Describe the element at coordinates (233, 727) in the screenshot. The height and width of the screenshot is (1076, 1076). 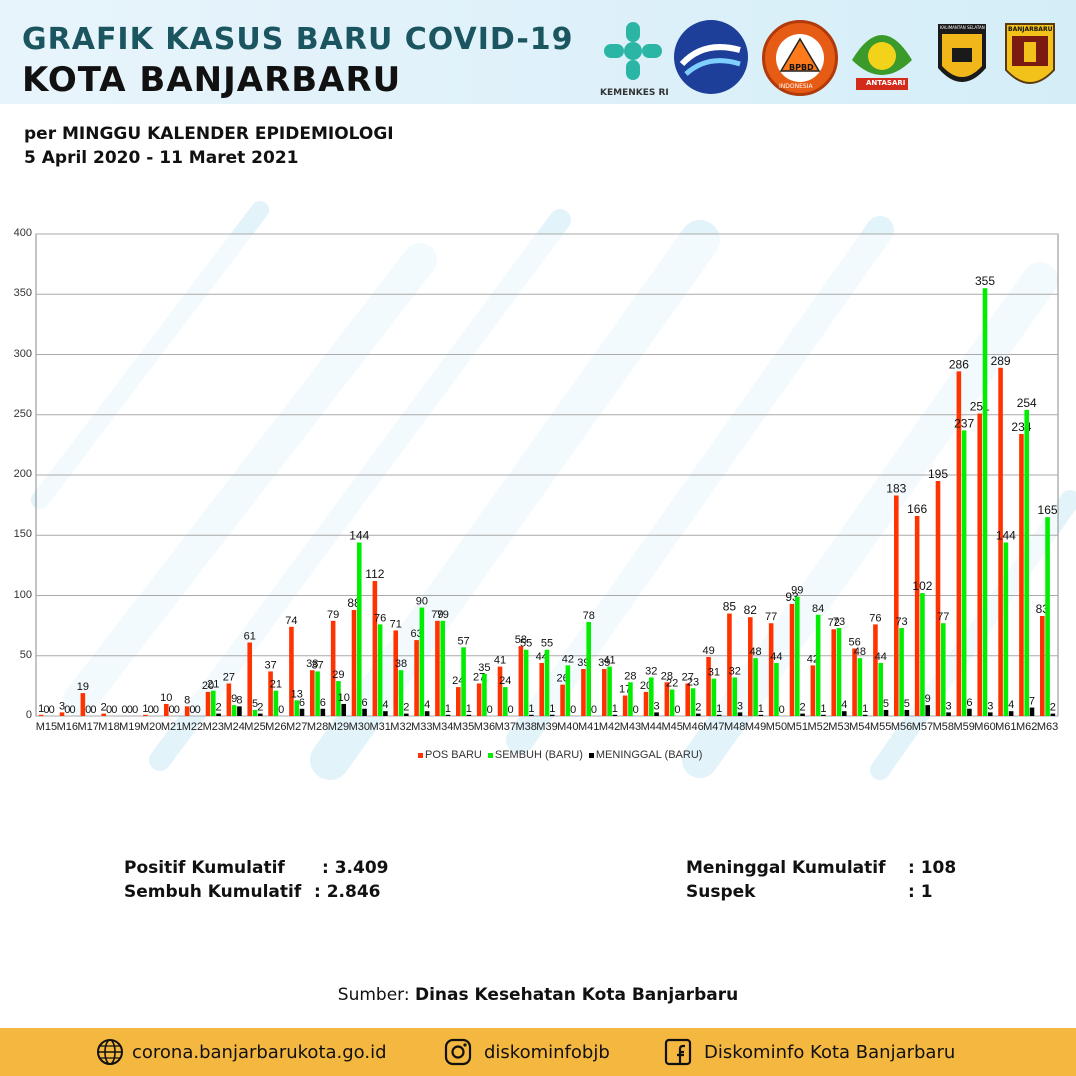
I see `x-tick-label: M24` at that location.